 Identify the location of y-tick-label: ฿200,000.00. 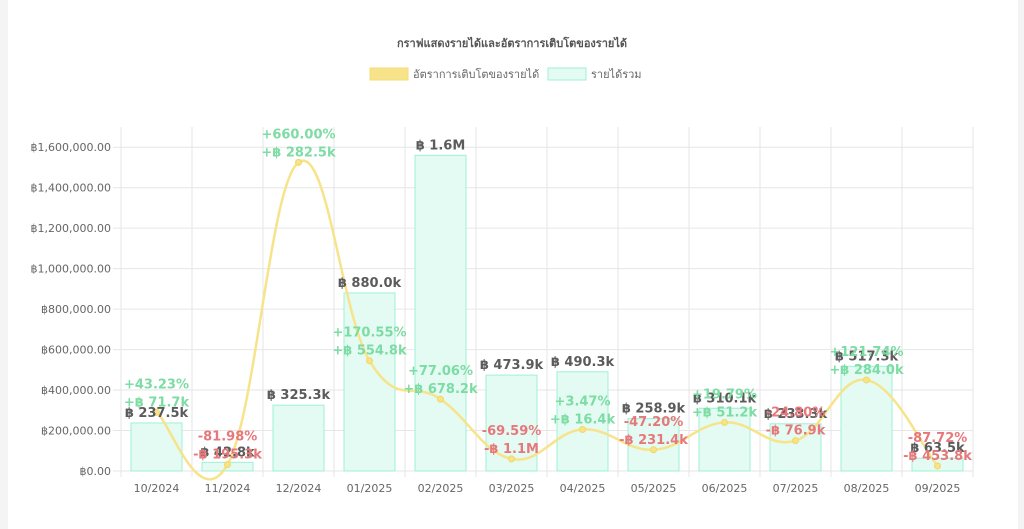
(76, 431).